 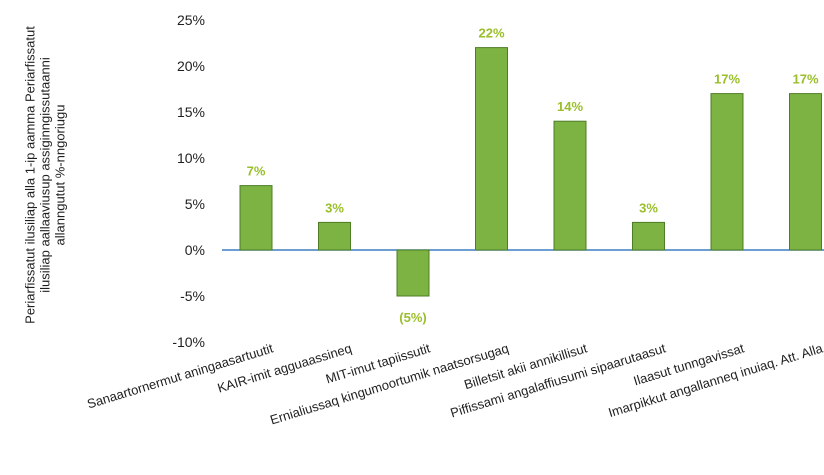 What do you see at coordinates (191, 112) in the screenshot?
I see `y-tick-label: 15%` at bounding box center [191, 112].